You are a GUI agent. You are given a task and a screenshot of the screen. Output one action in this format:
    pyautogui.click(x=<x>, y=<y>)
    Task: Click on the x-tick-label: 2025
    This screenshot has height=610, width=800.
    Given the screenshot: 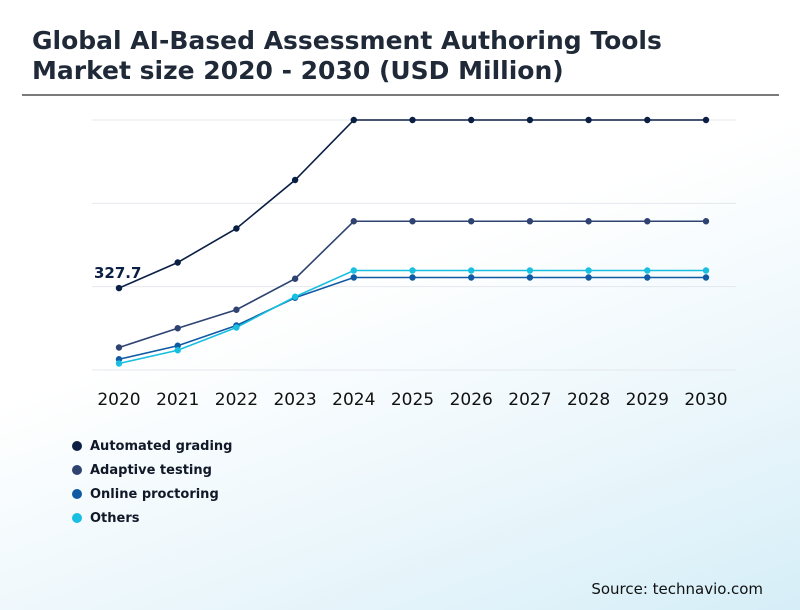 What is the action you would take?
    pyautogui.click(x=412, y=400)
    